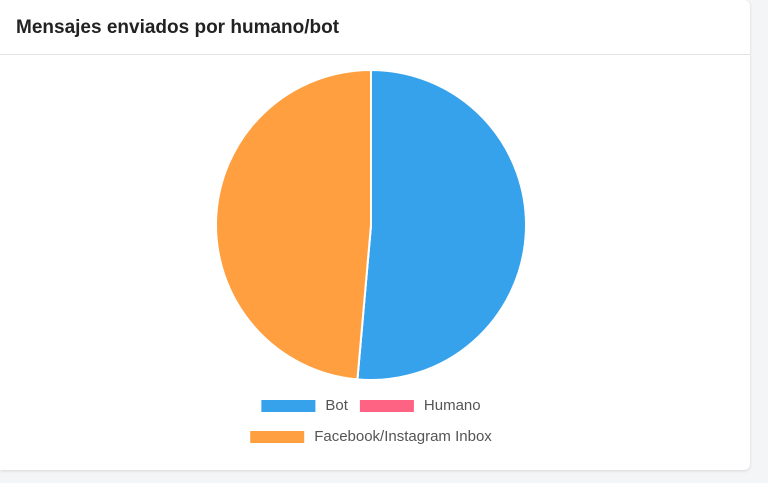 The image size is (768, 483). Describe the element at coordinates (336, 405) in the screenshot. I see `legend-label: Bot` at that location.